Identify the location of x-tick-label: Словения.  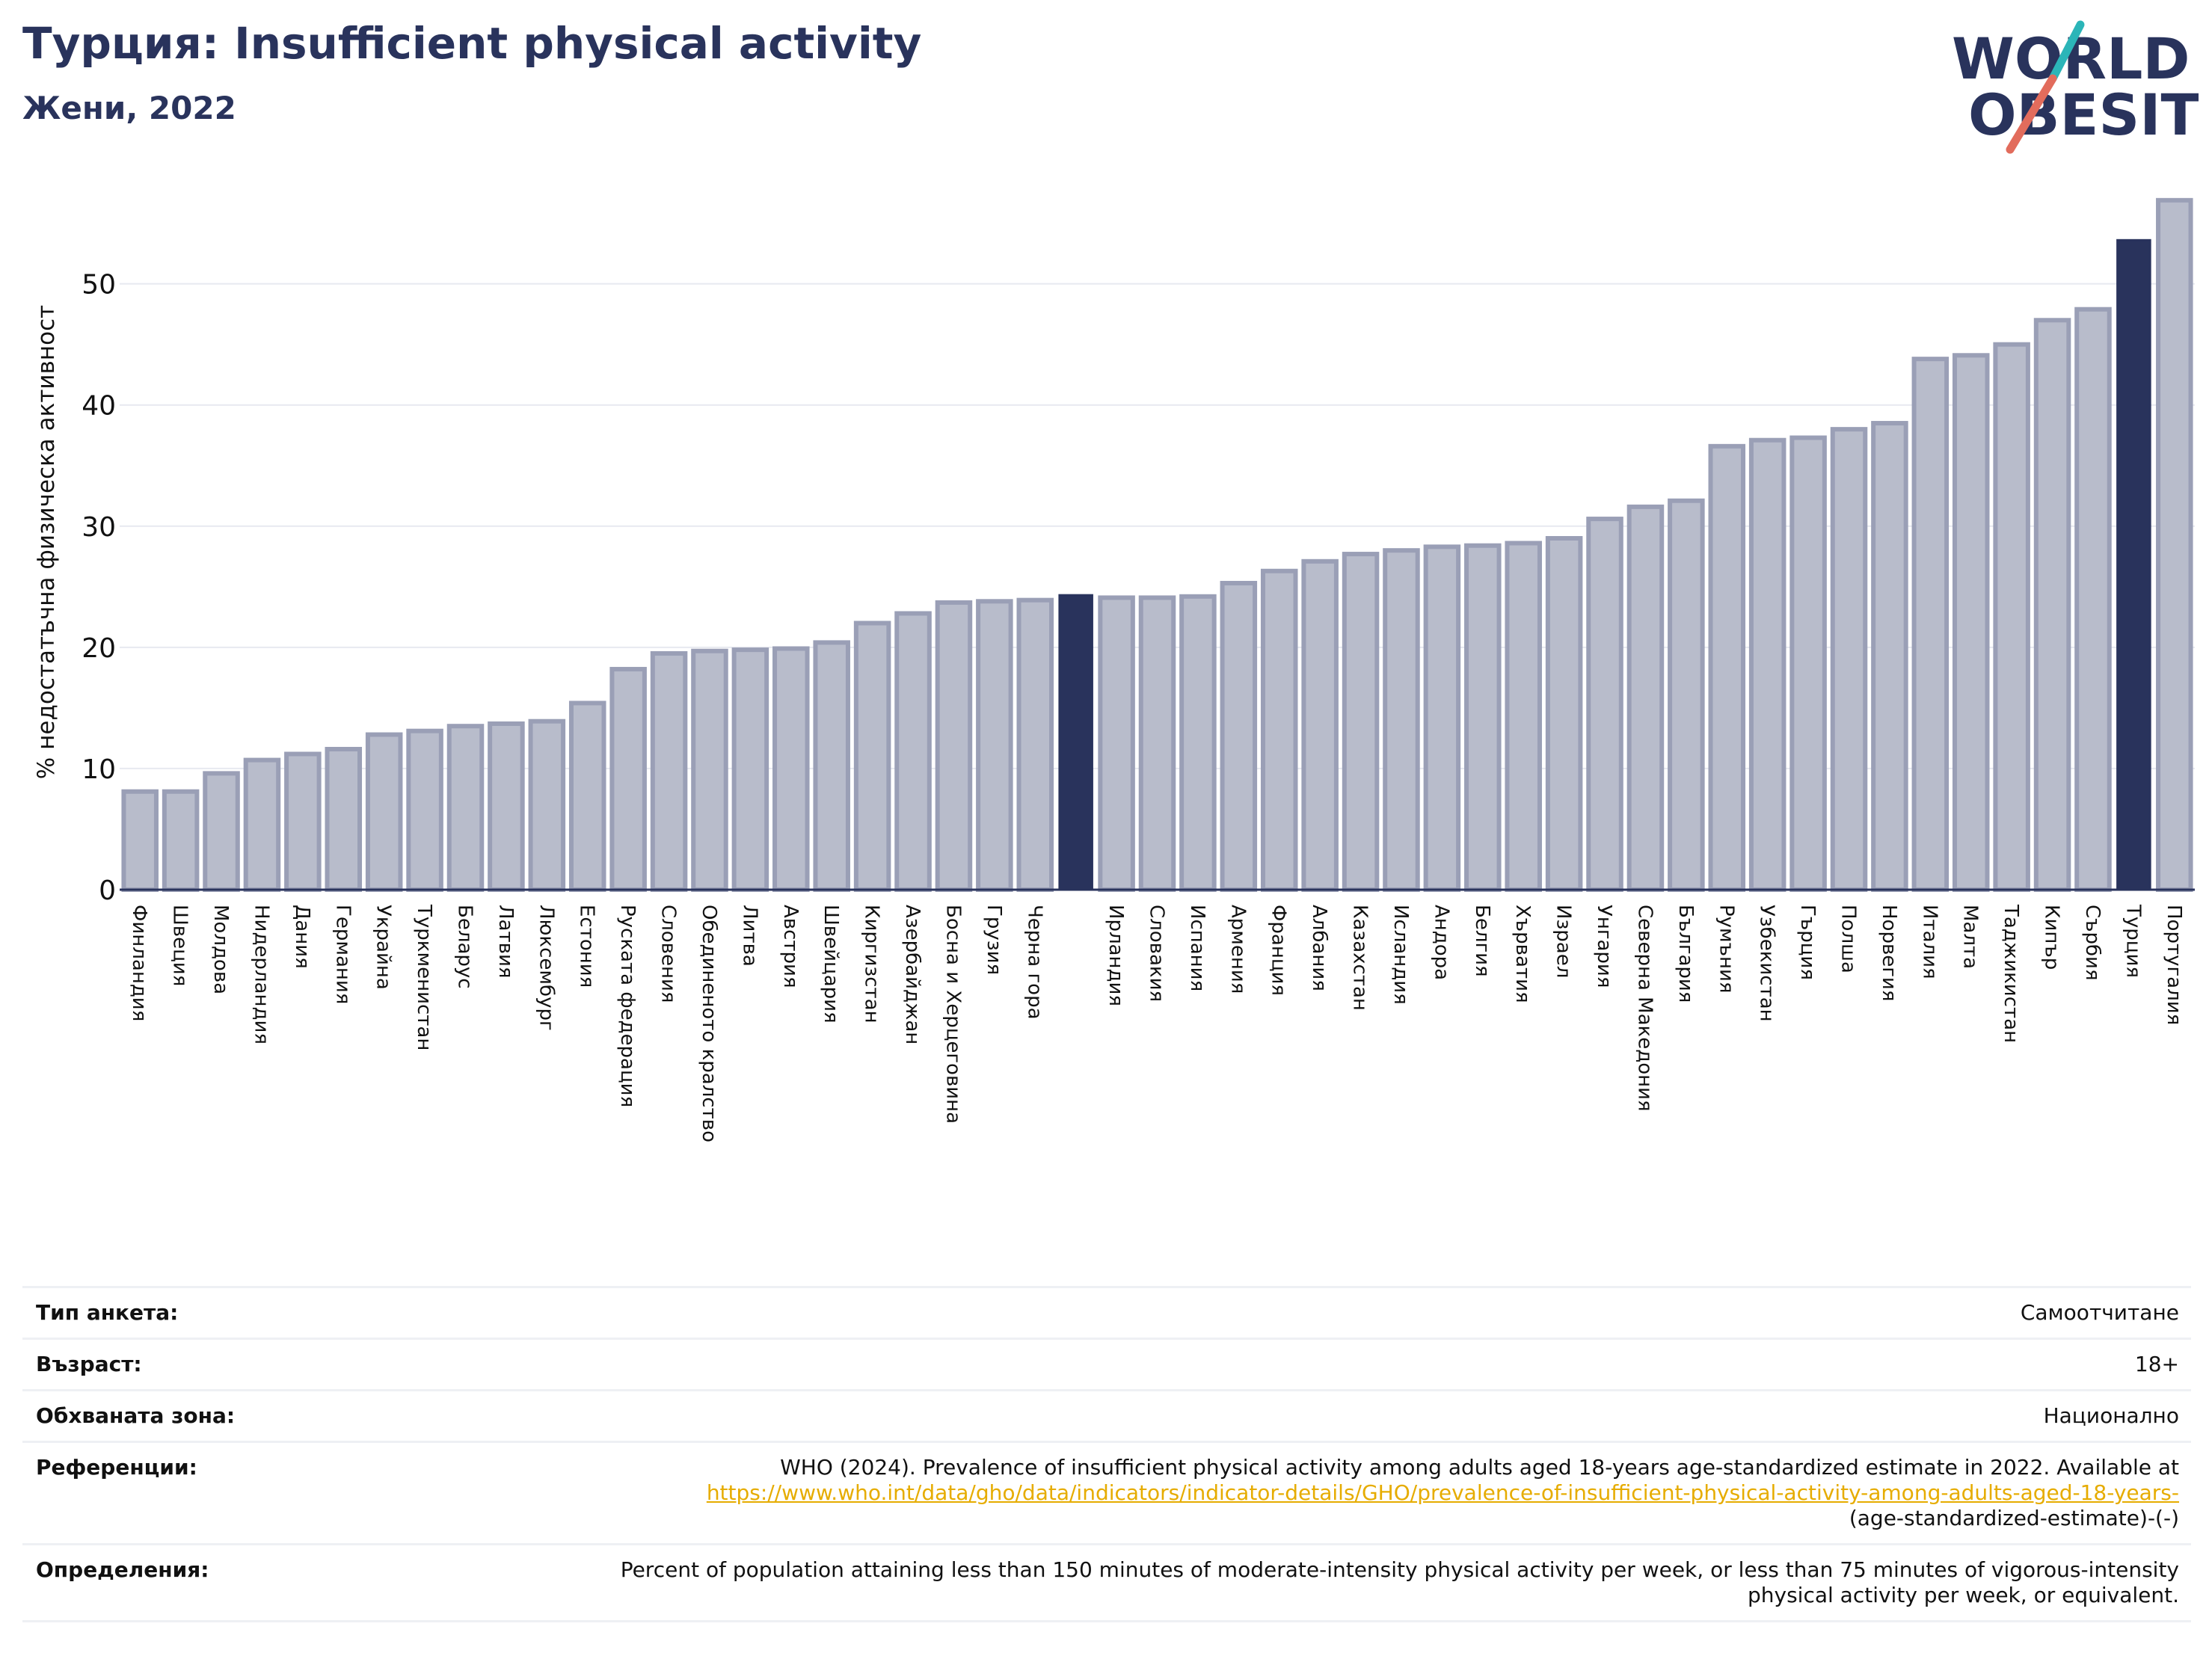
(668, 954).